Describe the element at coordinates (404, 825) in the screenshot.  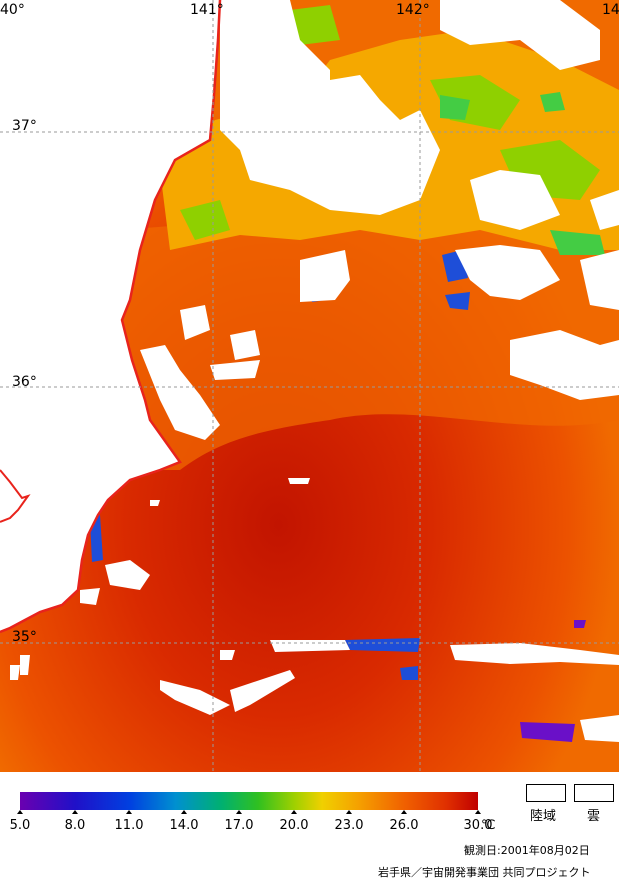
I see `scale-label-26: 26.0` at that location.